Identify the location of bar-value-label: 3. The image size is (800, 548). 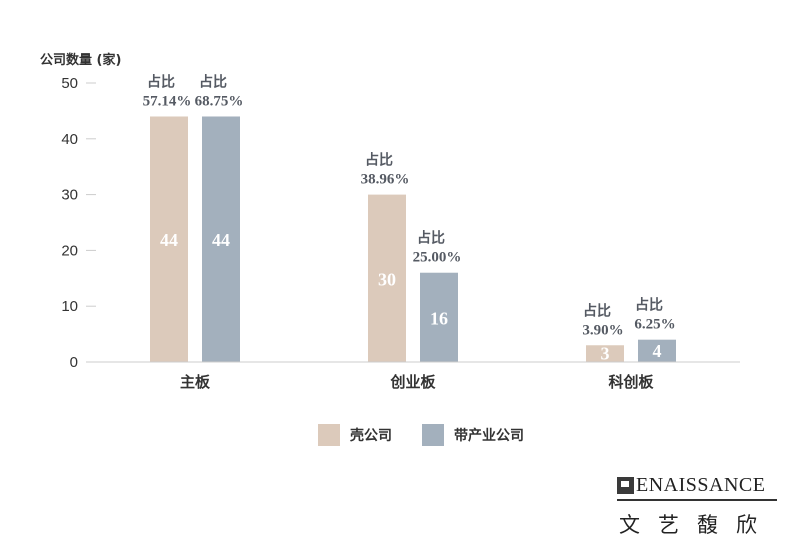
(605, 354).